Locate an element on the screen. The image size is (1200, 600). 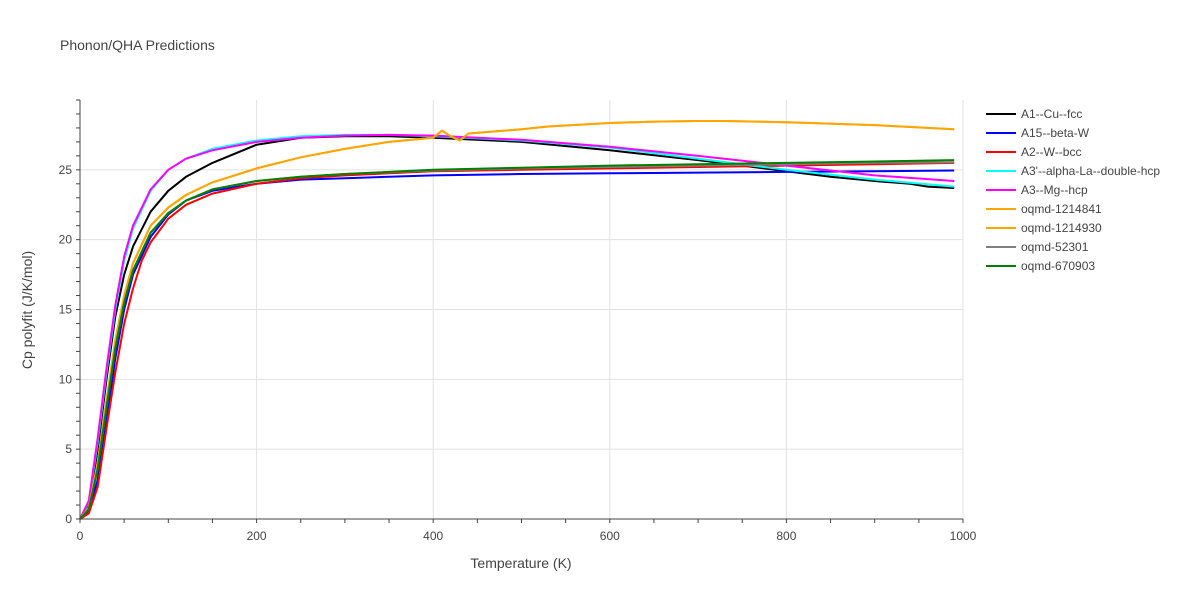
legend-label: A1--Cu--fcc is located at coordinates (1051, 114).